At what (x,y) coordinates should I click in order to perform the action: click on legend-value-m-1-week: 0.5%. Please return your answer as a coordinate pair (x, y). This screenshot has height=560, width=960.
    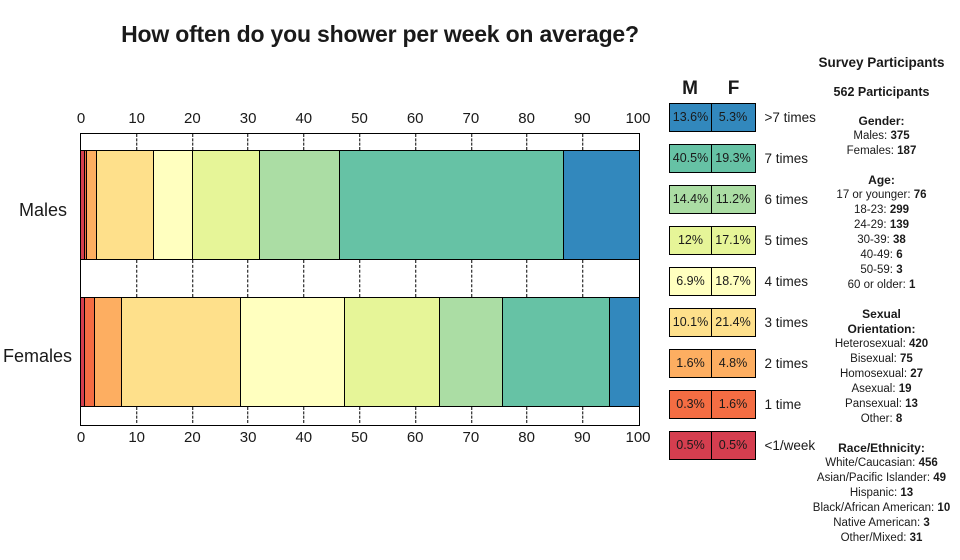
    Looking at the image, I should click on (690, 445).